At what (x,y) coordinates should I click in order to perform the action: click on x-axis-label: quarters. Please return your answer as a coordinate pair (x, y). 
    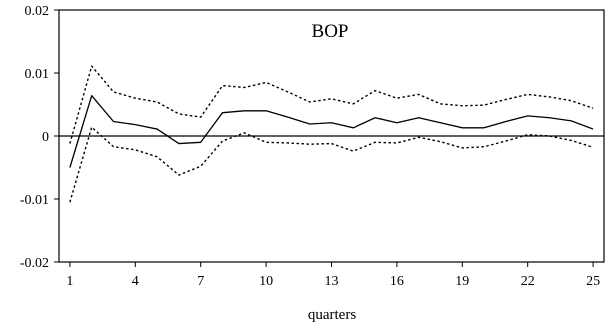
    Looking at the image, I should click on (332, 315).